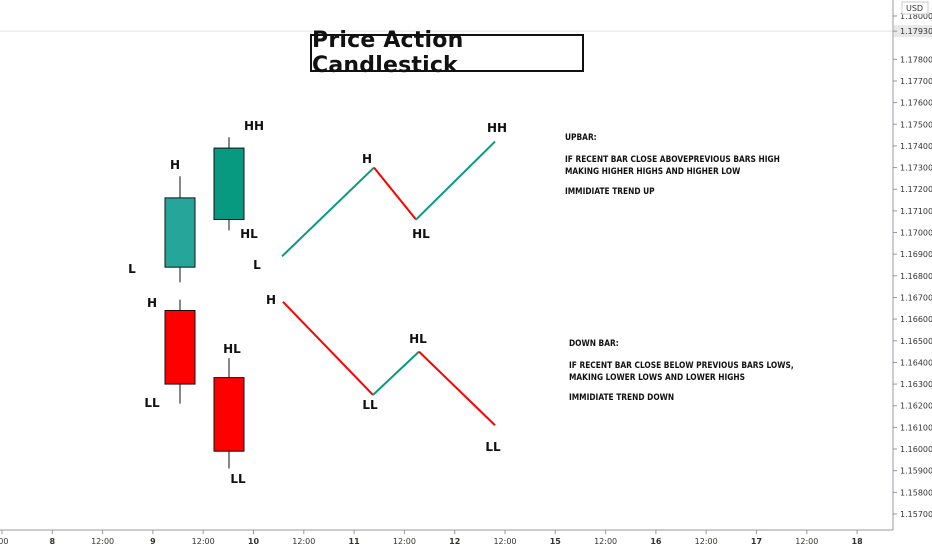 Image resolution: width=932 pixels, height=550 pixels. I want to click on time-tick-label: 8, so click(53, 541).